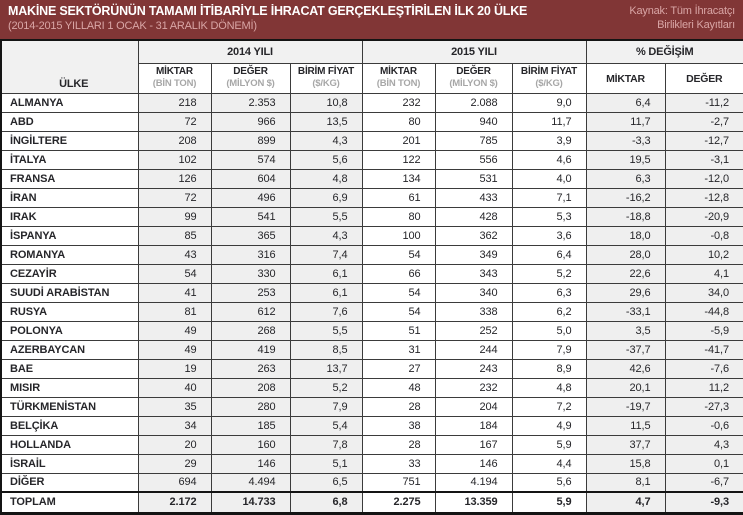  What do you see at coordinates (473, 444) in the screenshot?
I see `deger-2015-cell: 167` at bounding box center [473, 444].